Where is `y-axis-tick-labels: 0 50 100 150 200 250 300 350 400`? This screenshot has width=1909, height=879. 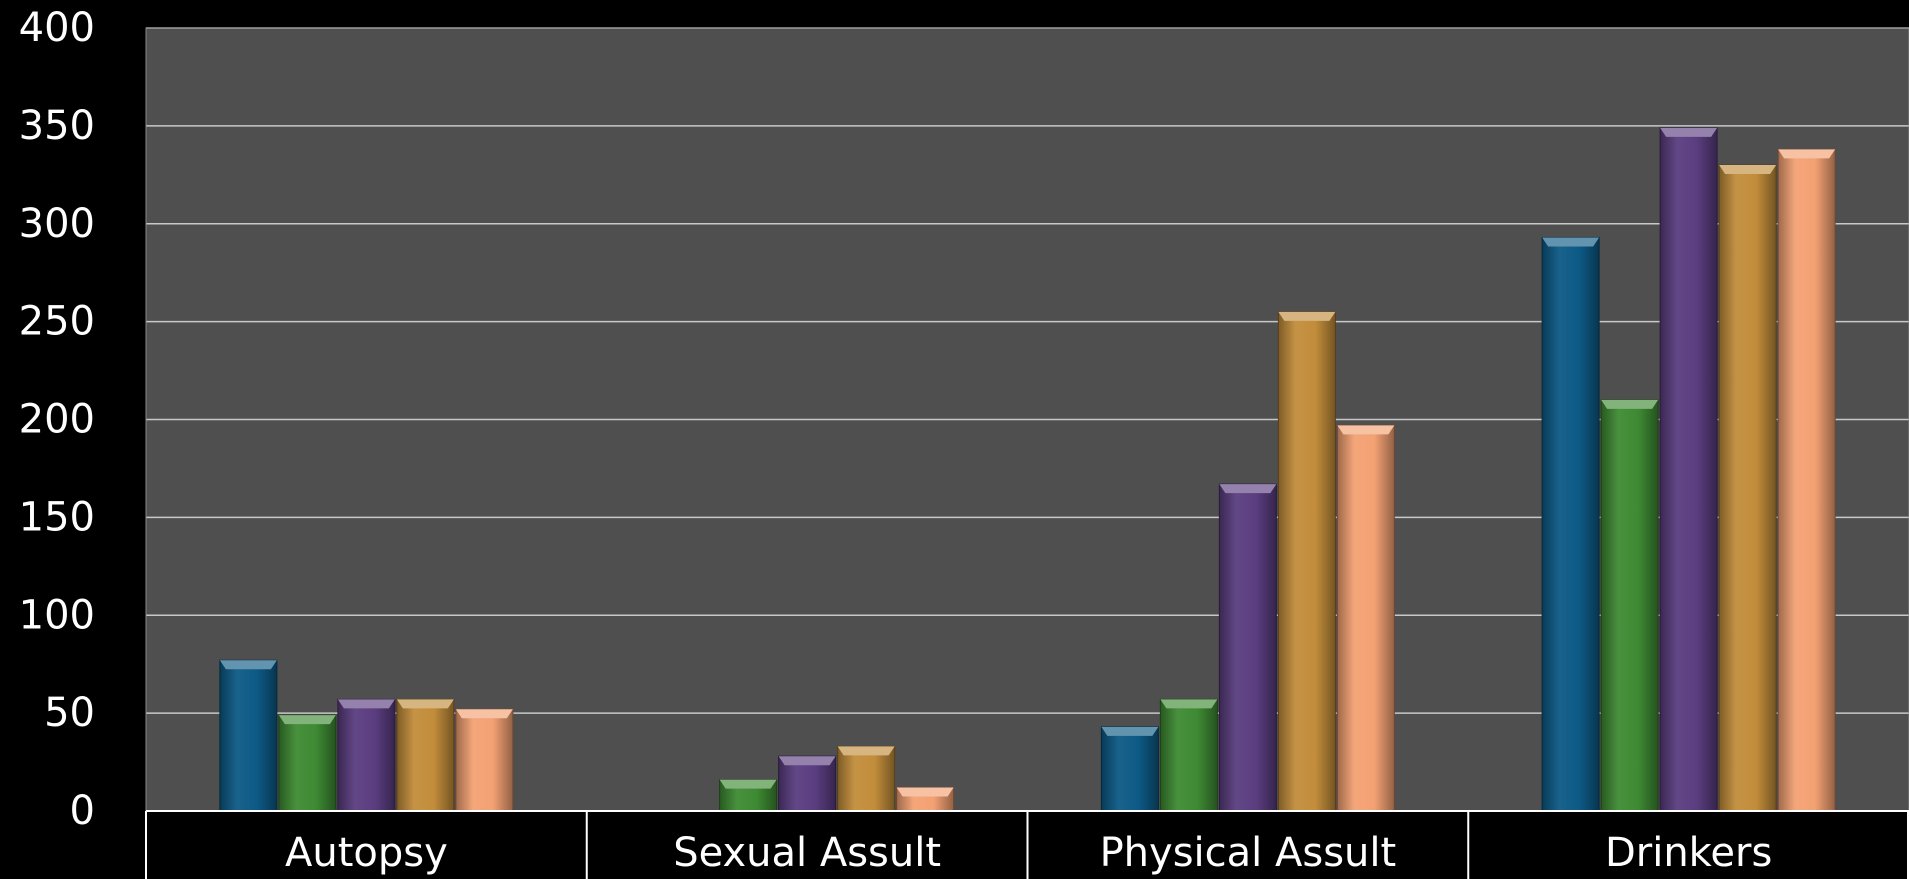
y-axis-tick-labels: 0 50 100 150 200 250 300 350 400 is located at coordinates (57, 419).